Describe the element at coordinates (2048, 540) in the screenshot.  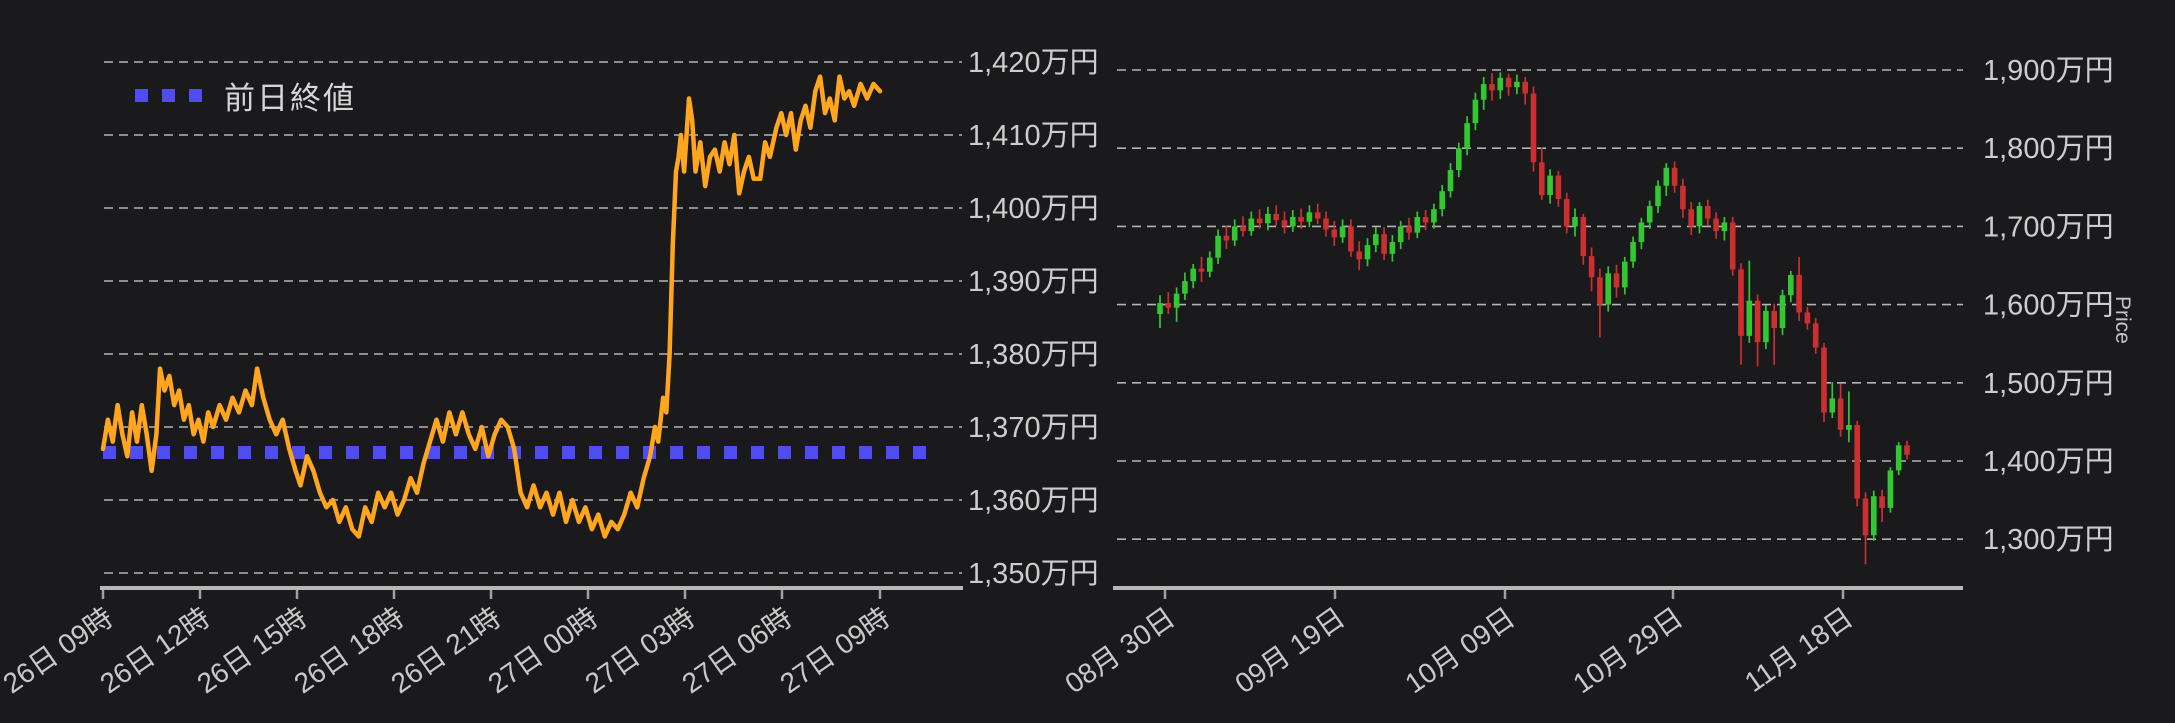
I see `y-tick-label: 1,300万円` at that location.